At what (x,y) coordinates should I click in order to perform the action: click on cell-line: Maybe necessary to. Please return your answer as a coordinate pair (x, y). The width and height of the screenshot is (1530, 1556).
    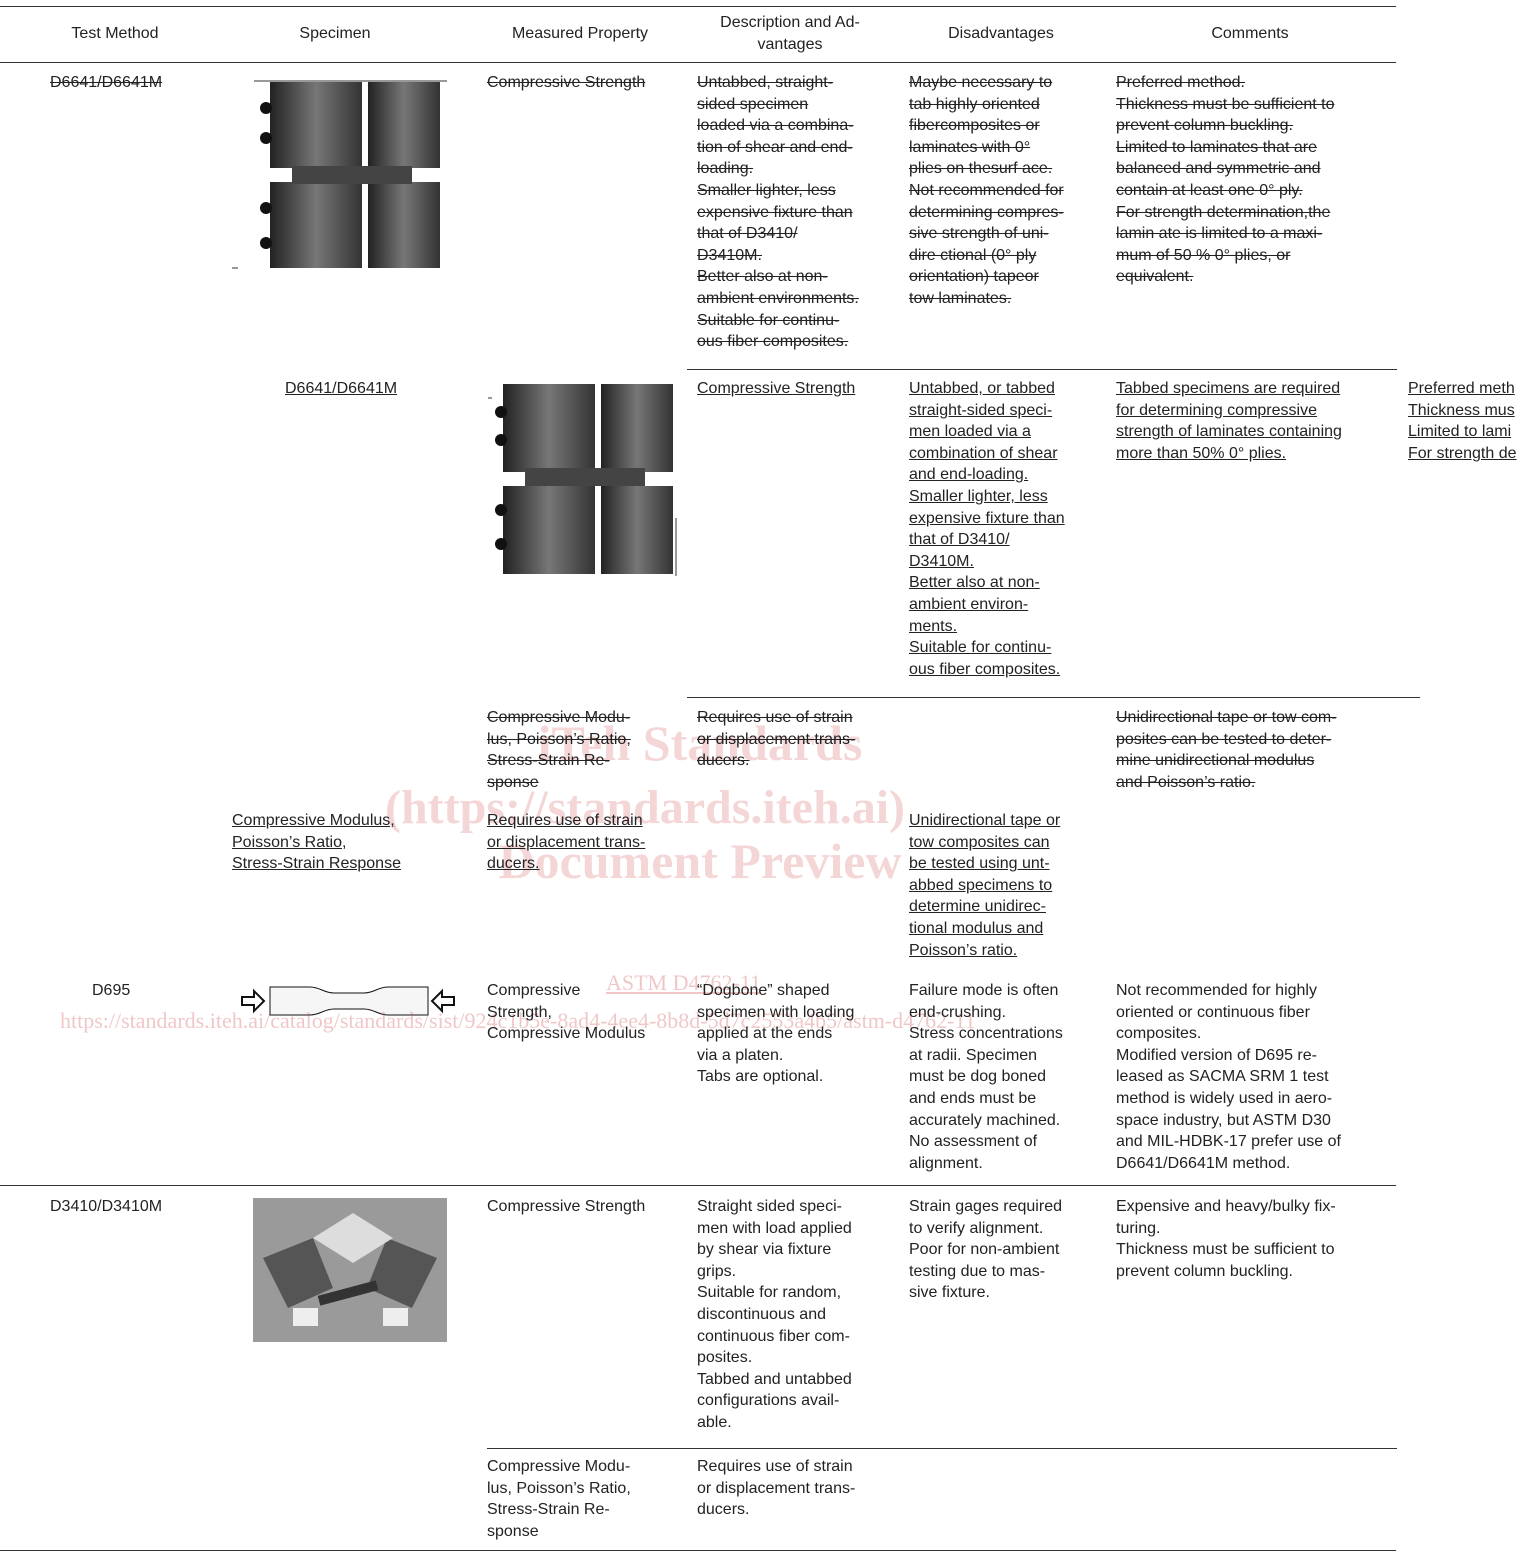
    Looking at the image, I should click on (981, 82).